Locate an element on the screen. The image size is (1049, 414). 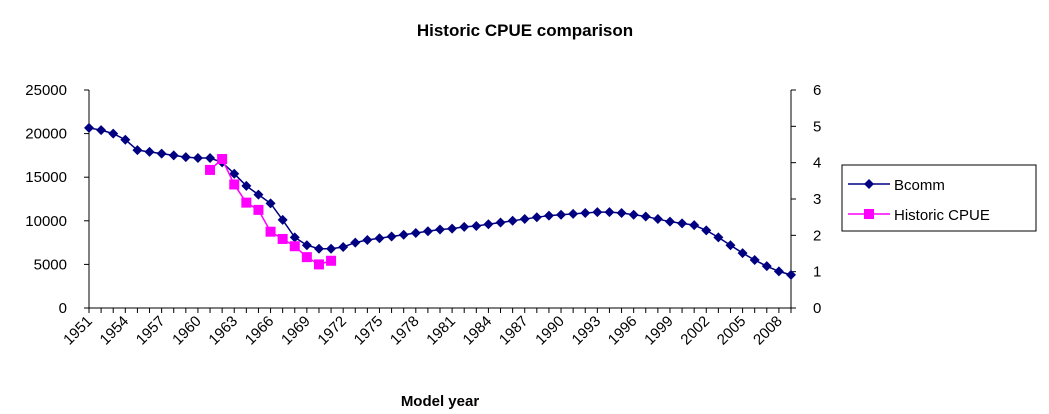
x-tick-label: 1978 is located at coordinates (405, 331).